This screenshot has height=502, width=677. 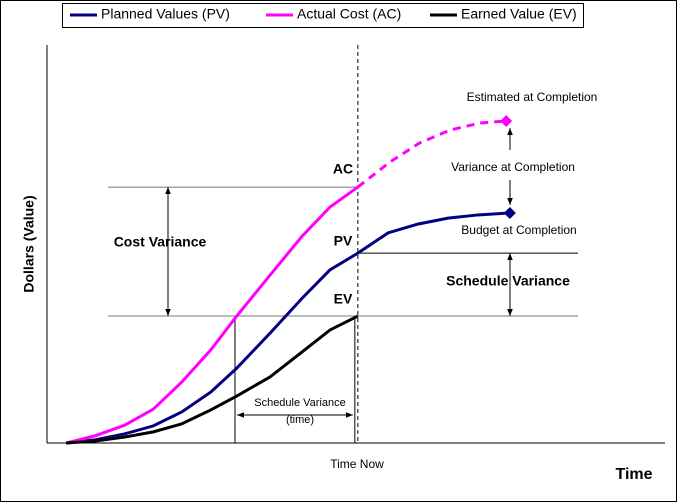 I want to click on annotation: Estimated at Completion, so click(x=532, y=97).